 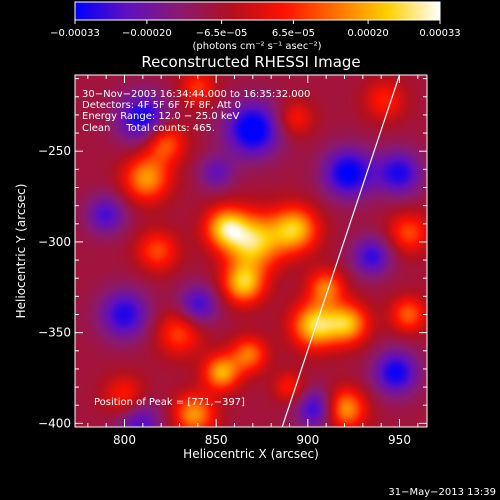 What do you see at coordinates (54, 423) in the screenshot?
I see `y-tick-label: −400` at bounding box center [54, 423].